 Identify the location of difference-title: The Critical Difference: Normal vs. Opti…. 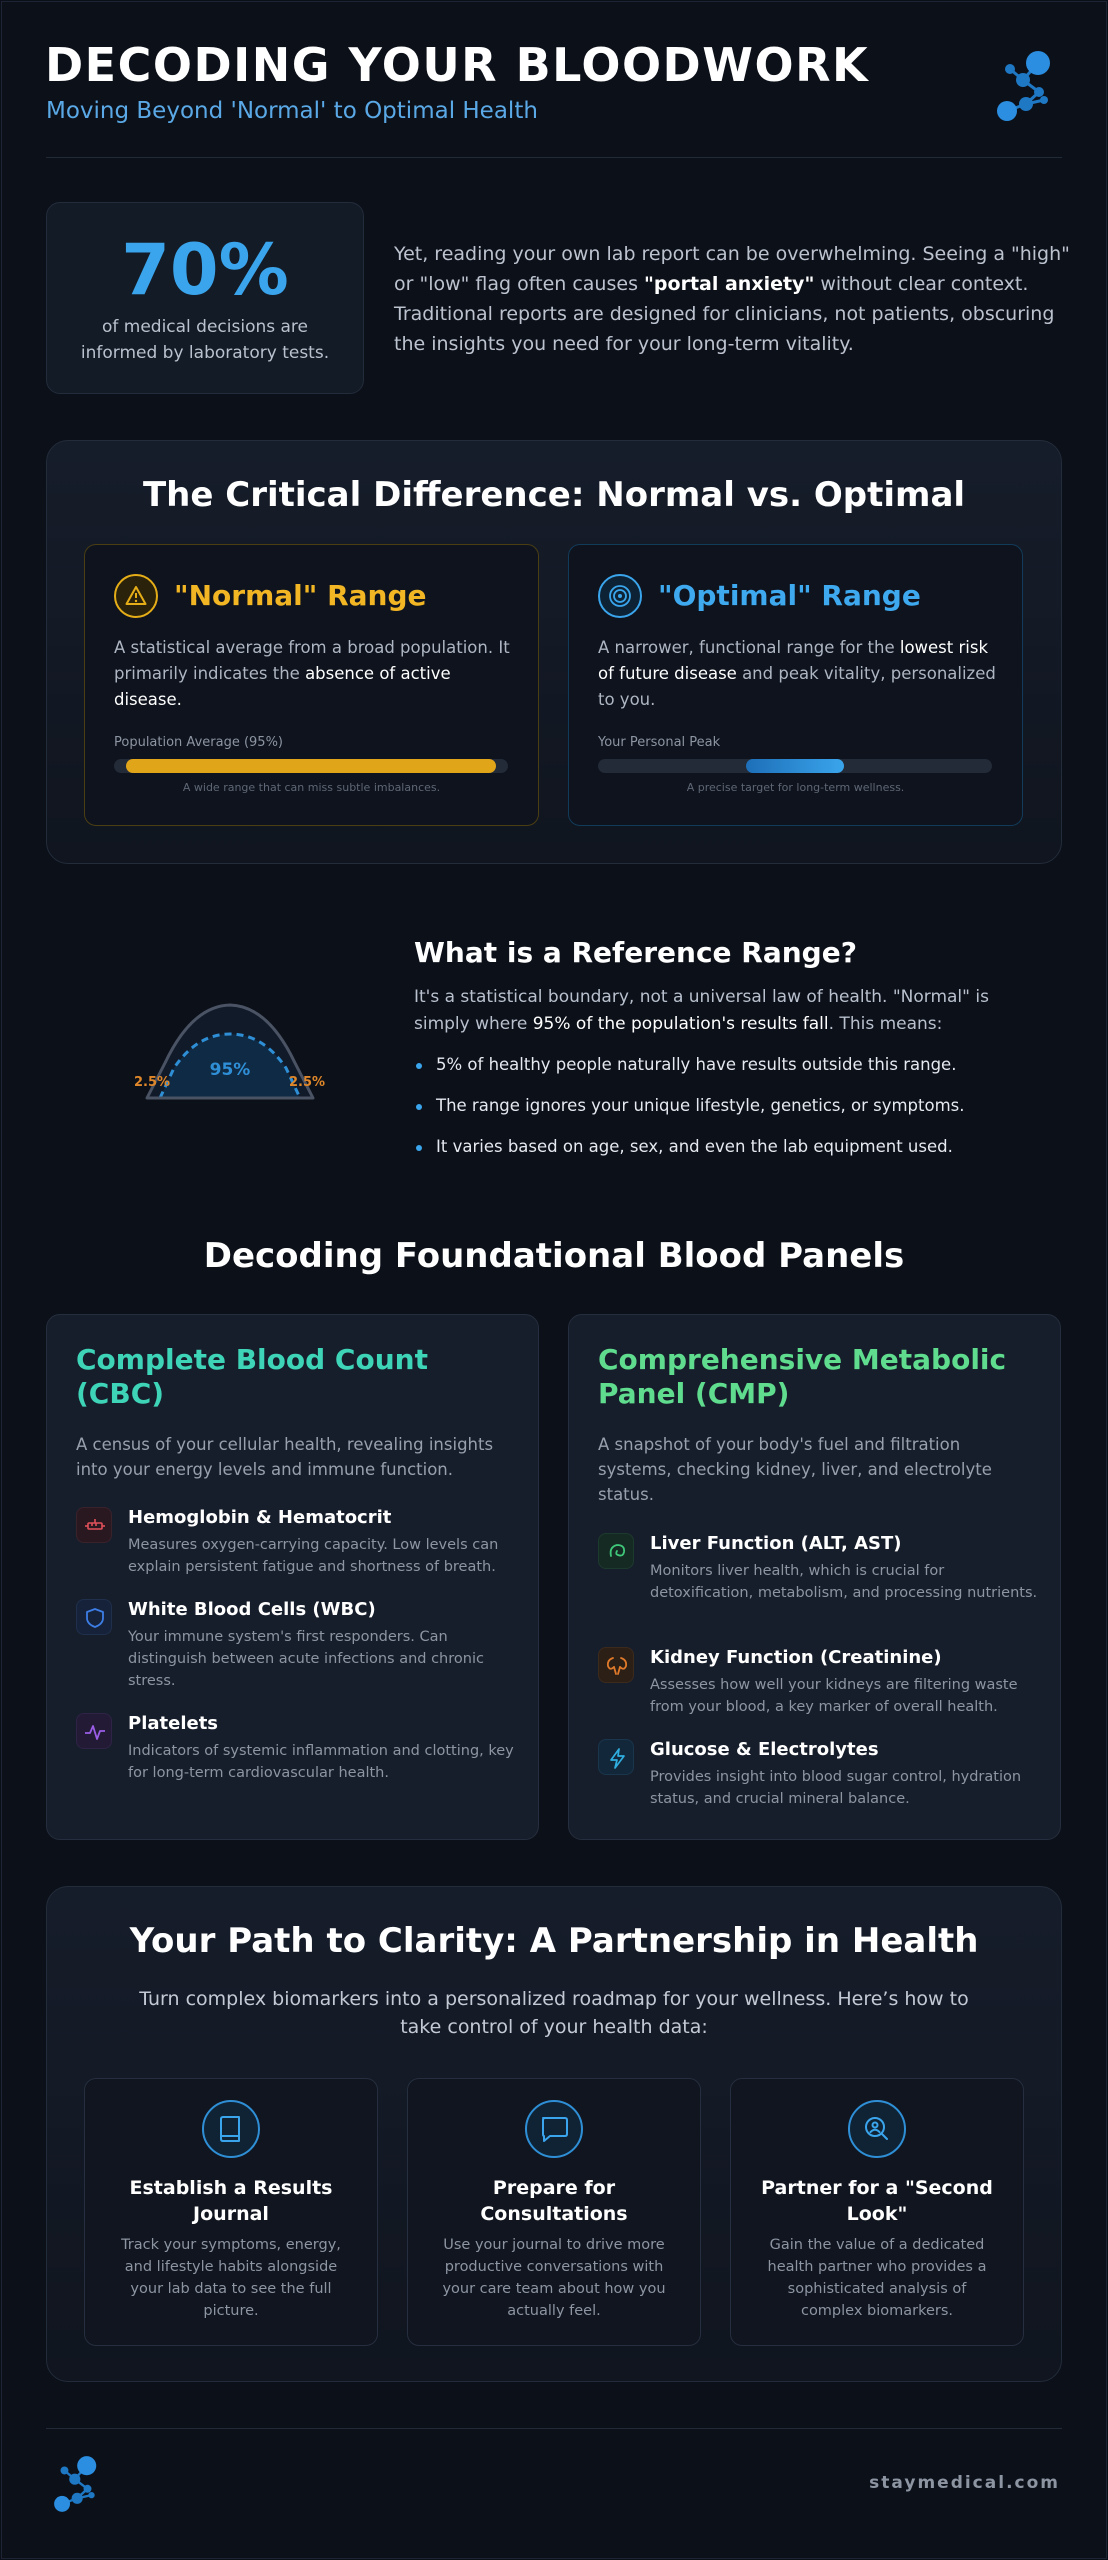
(554, 495).